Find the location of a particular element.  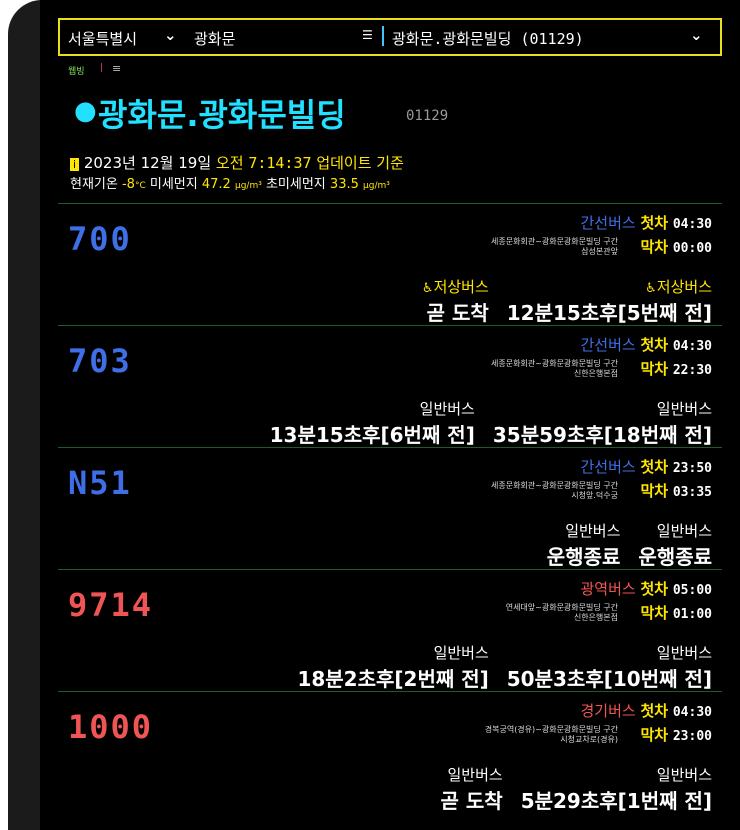

last-bus: 막차 23:00 is located at coordinates (676, 734).